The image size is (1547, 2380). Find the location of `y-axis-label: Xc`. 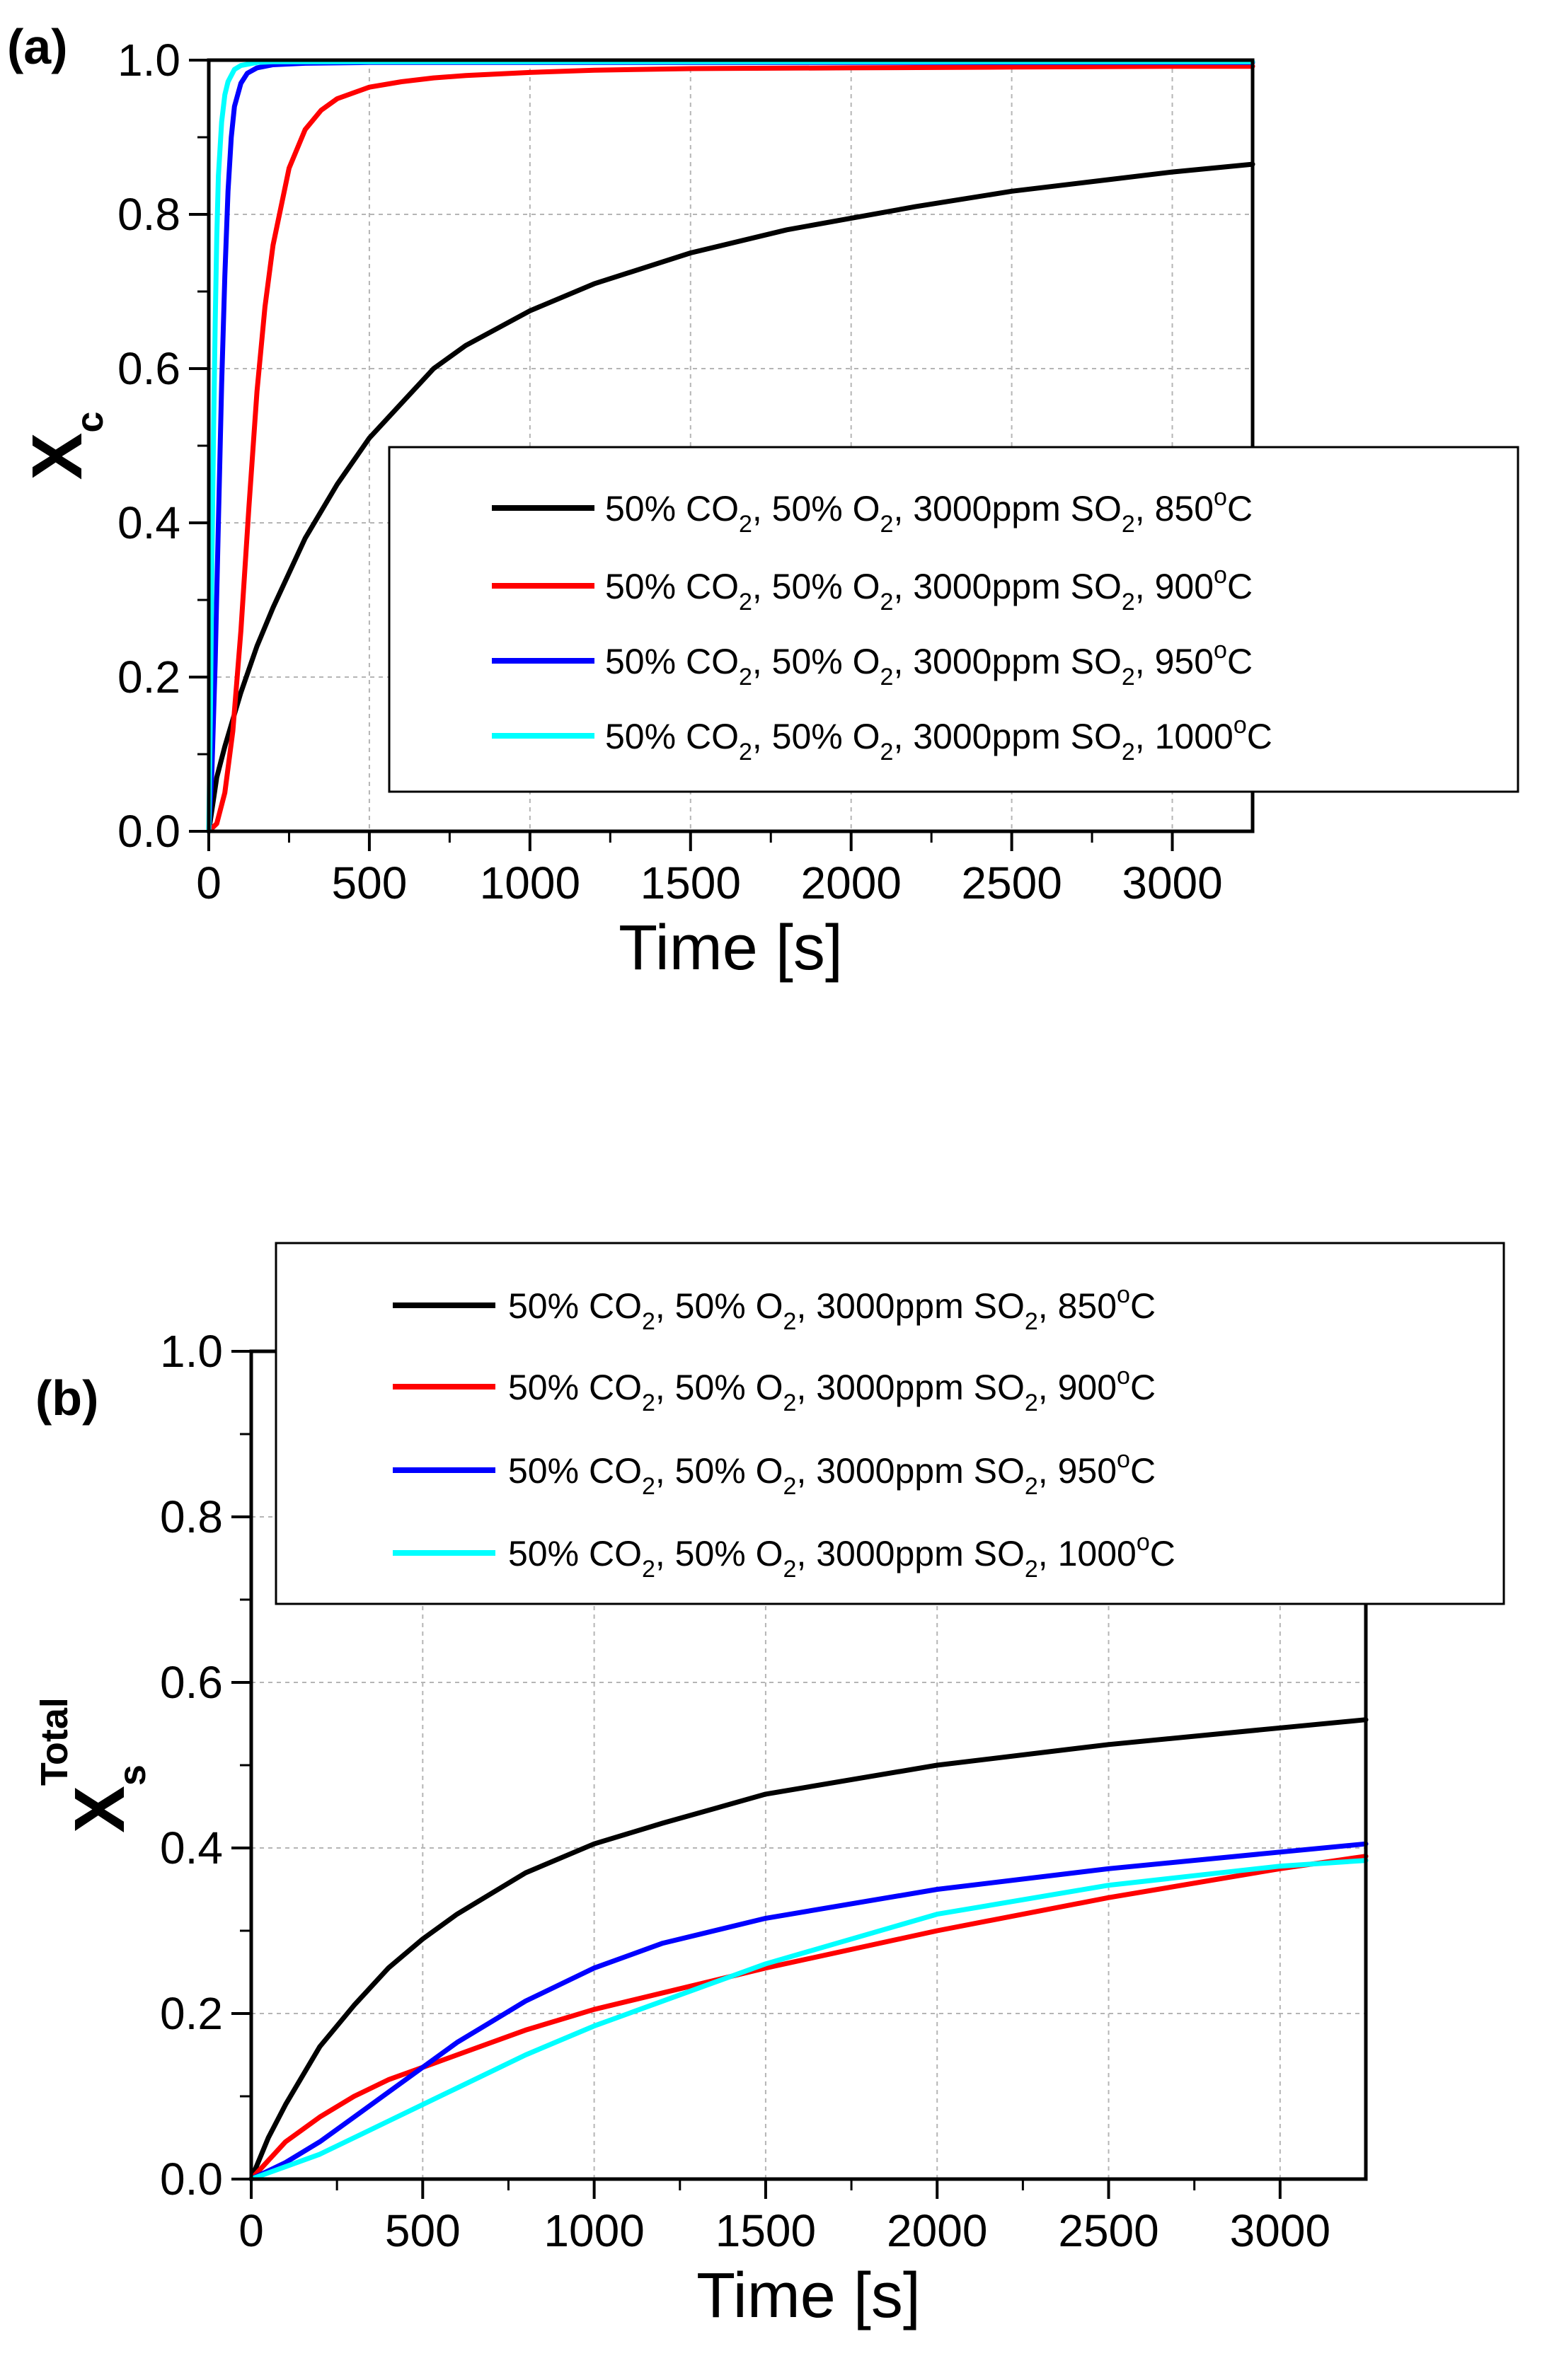

y-axis-label: Xc is located at coordinates (64, 446).